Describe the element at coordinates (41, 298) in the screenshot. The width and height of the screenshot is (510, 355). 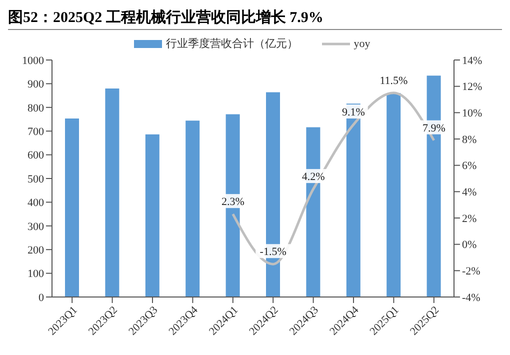
I see `y-tick-label: 0` at that location.